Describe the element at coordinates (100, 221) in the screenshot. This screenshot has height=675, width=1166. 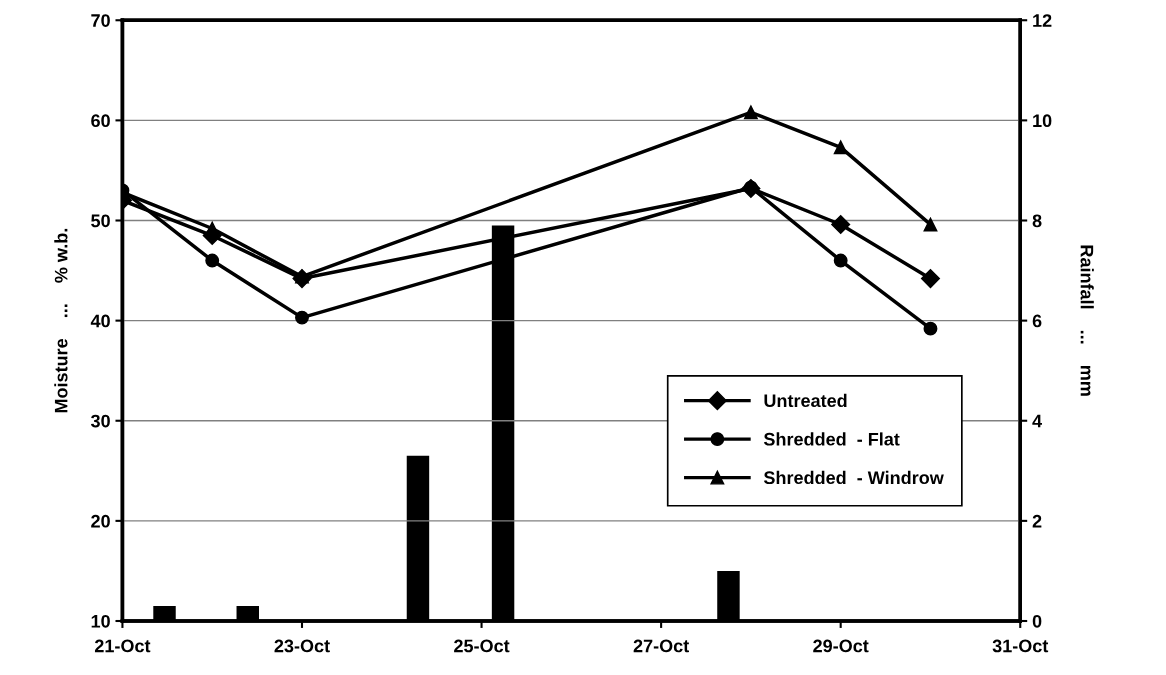
I see `y-tick-label: 50` at that location.